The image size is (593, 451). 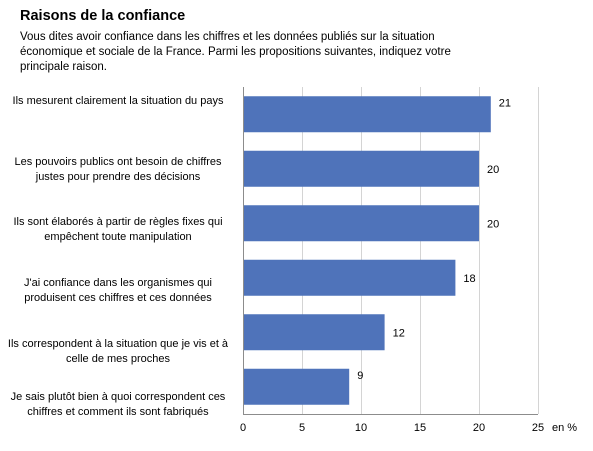 What do you see at coordinates (564, 428) in the screenshot?
I see `x-axis-label: en %` at bounding box center [564, 428].